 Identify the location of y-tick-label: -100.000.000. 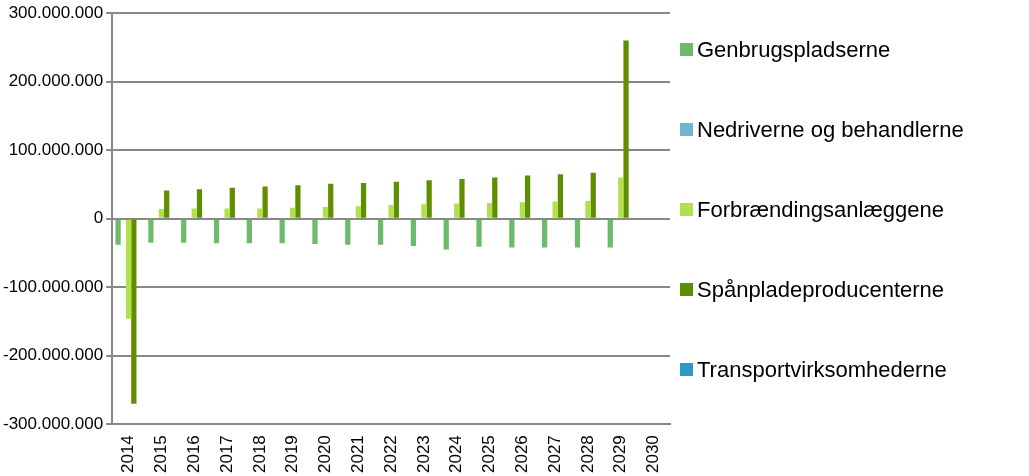
(53, 286).